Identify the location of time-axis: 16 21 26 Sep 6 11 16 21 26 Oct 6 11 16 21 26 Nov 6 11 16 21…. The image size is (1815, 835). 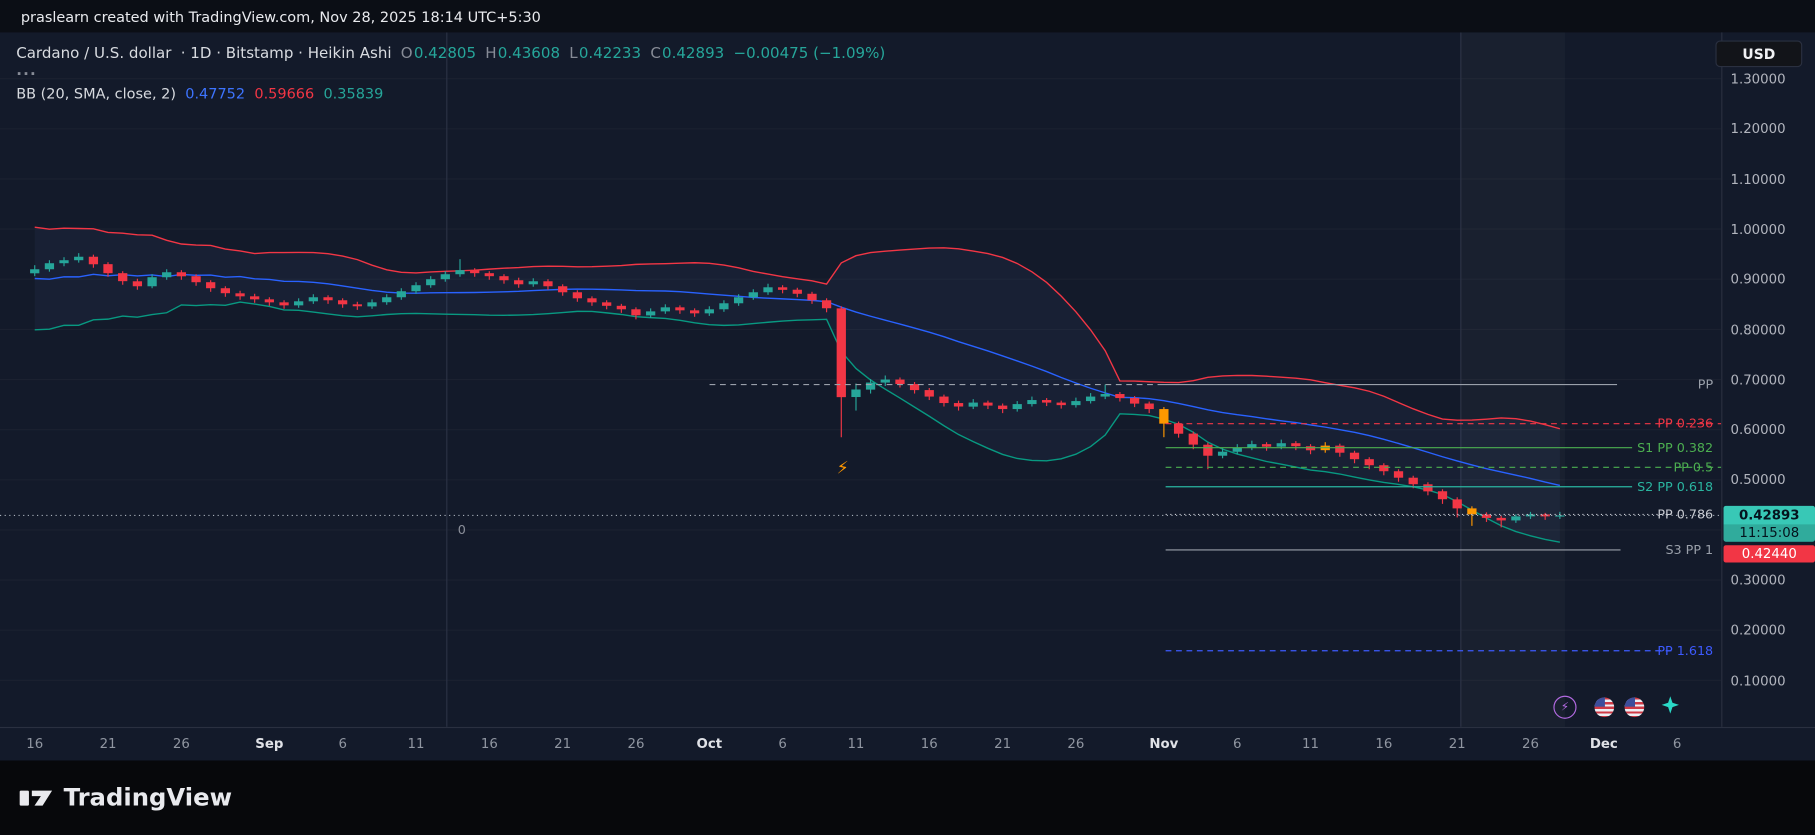
(907, 743).